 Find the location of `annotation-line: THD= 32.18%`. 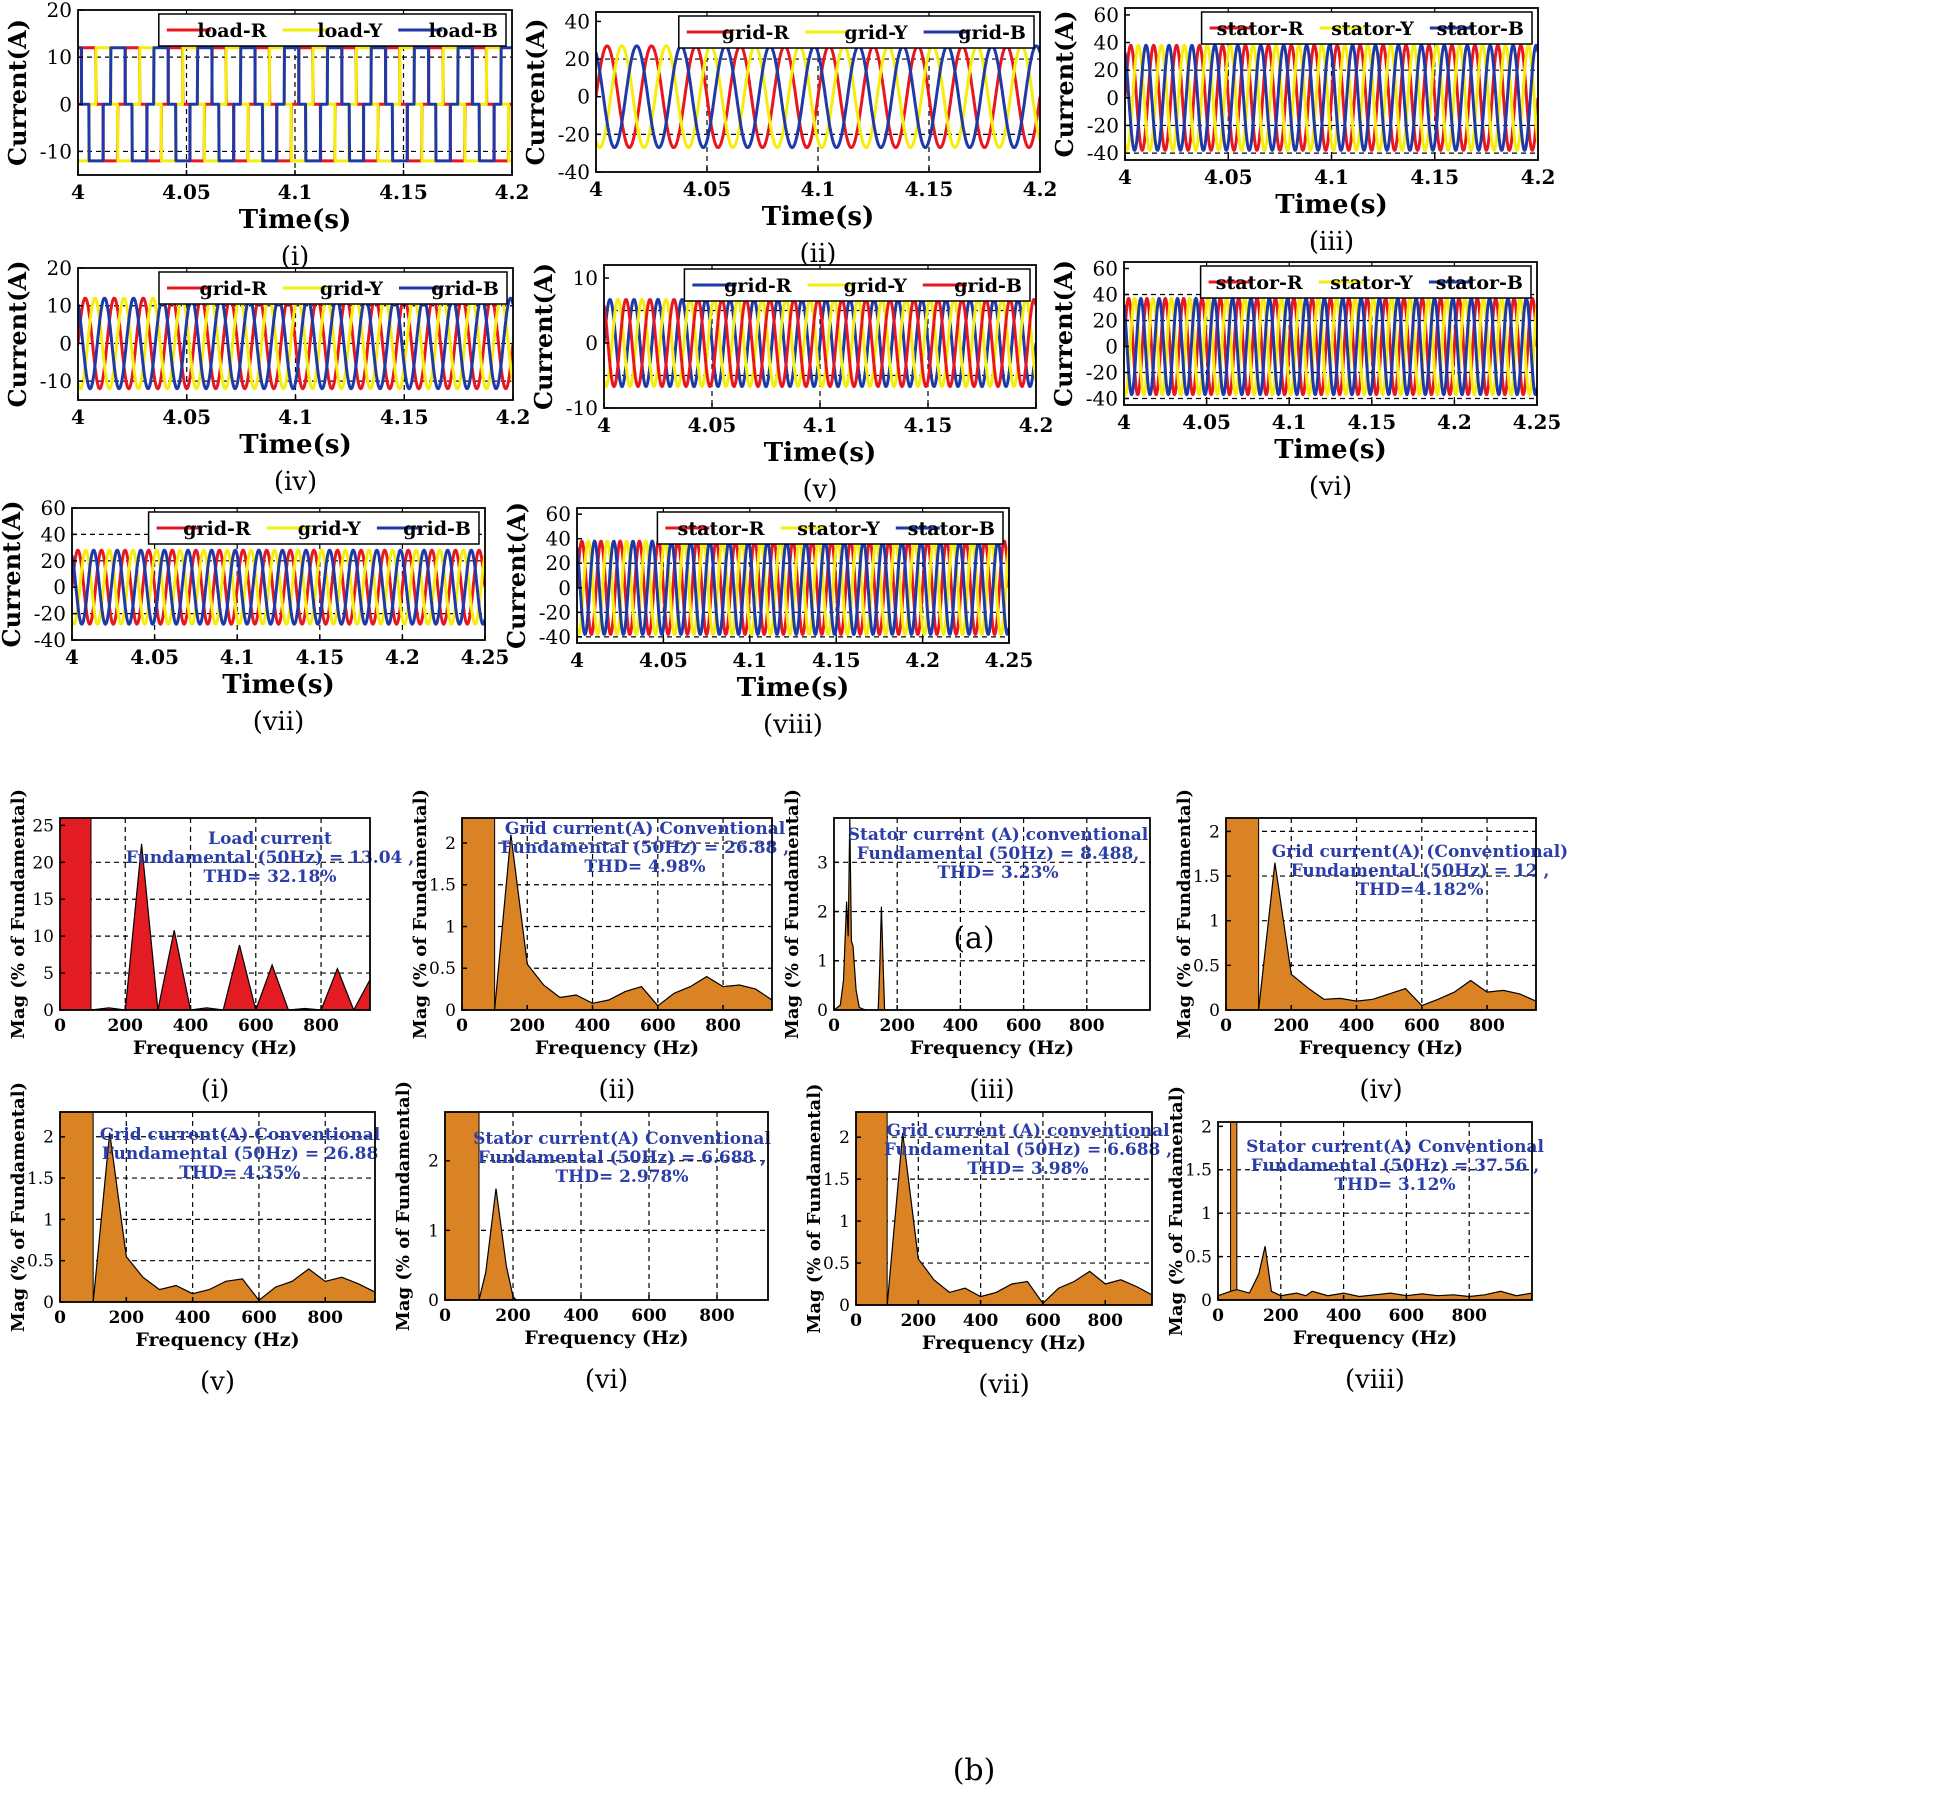

annotation-line: THD= 32.18% is located at coordinates (269, 877).